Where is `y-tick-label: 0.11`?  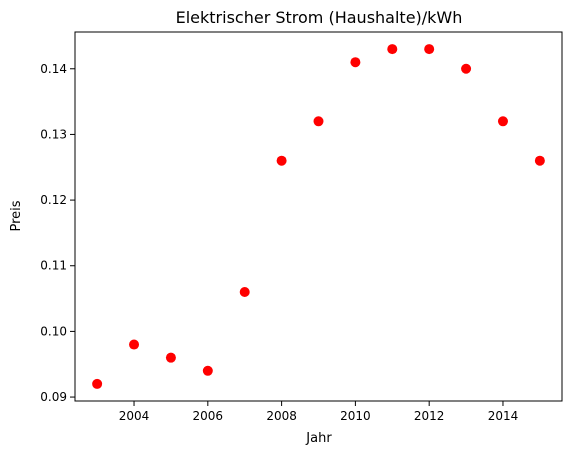
y-tick-label: 0.11 is located at coordinates (53, 266).